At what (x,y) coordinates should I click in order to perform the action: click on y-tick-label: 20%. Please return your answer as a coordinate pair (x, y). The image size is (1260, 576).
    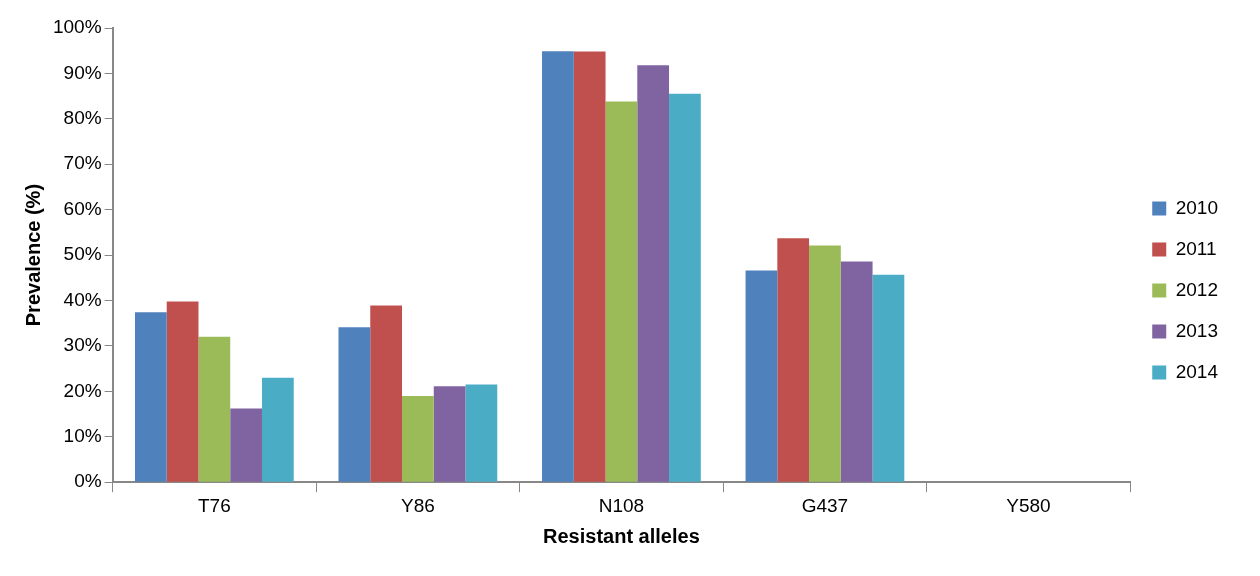
    Looking at the image, I should click on (82, 390).